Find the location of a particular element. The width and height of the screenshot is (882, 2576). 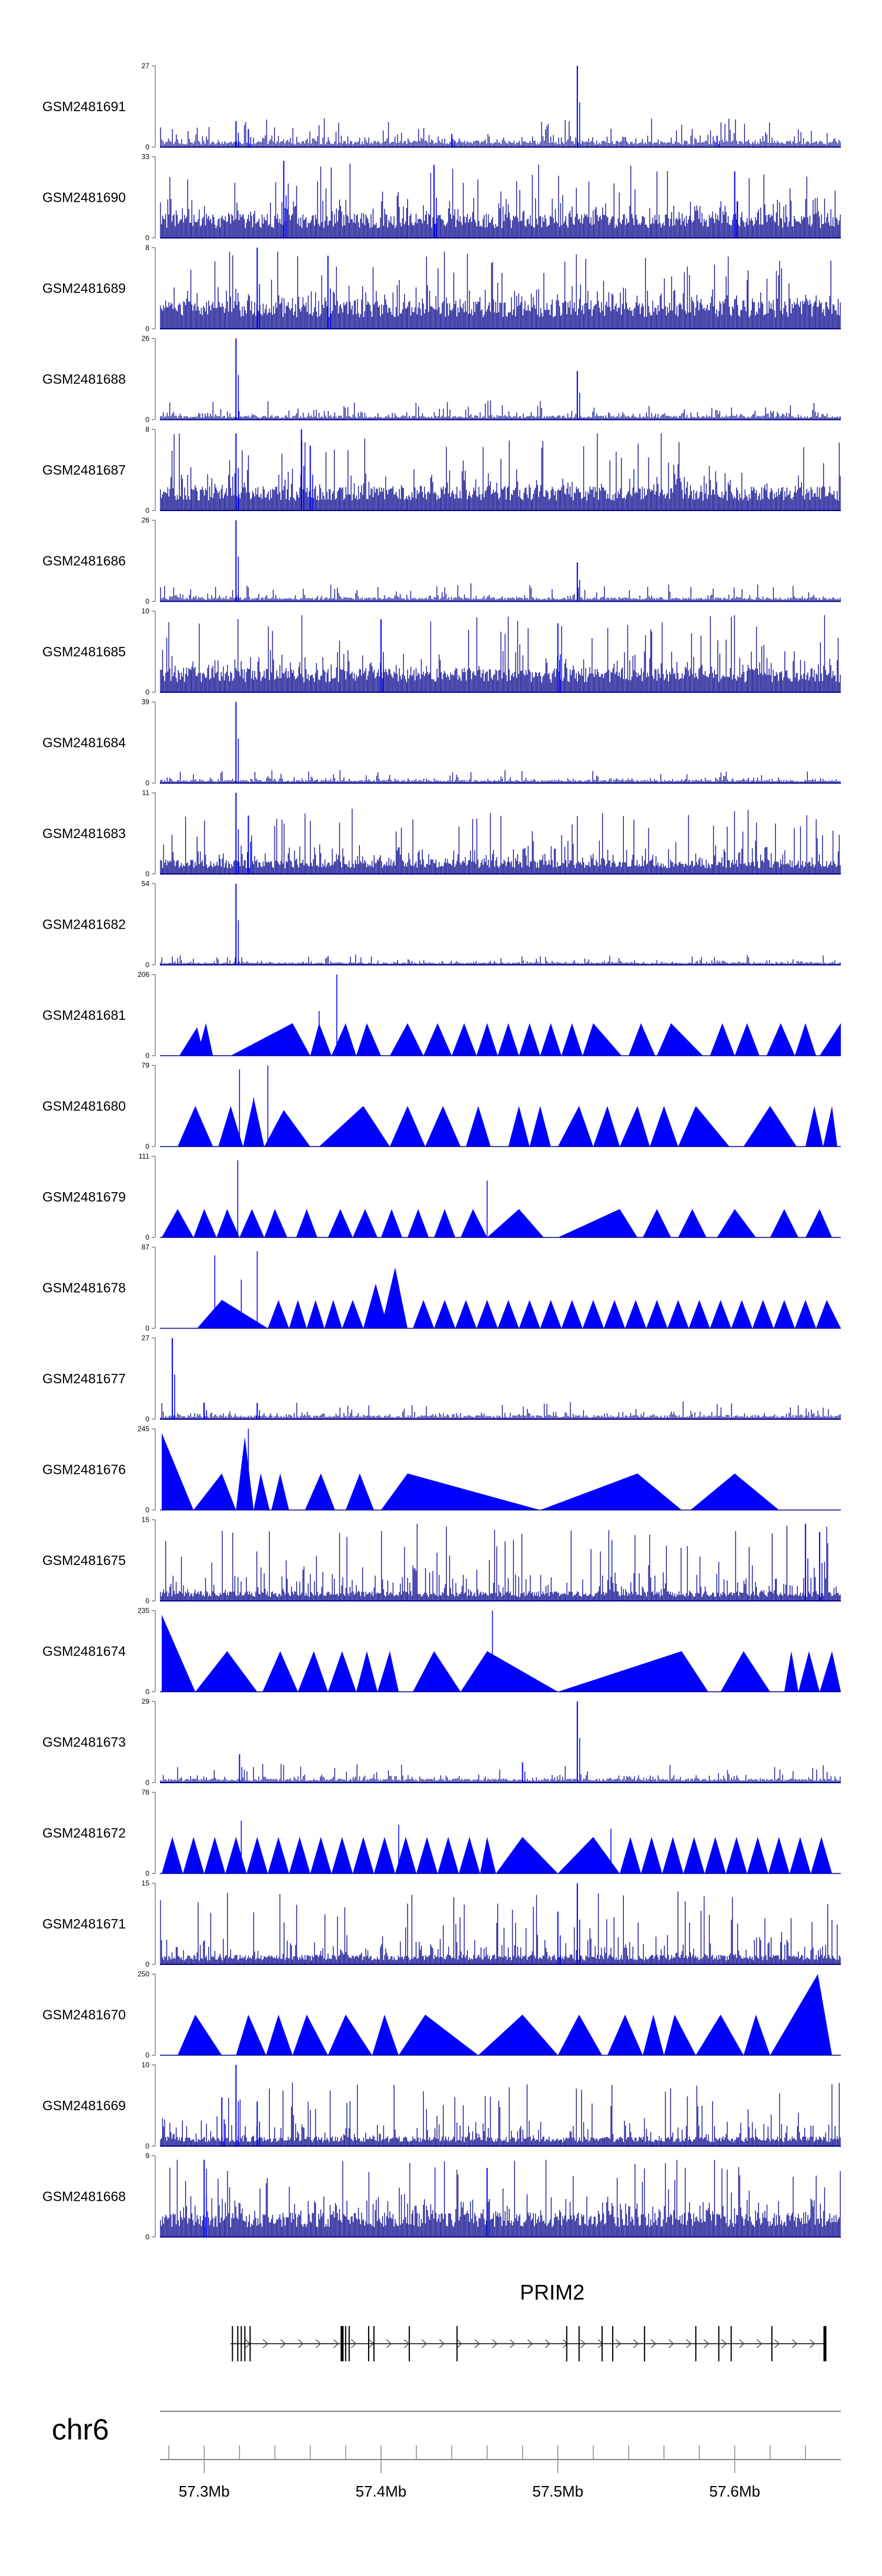

track-label: GSM2481668 is located at coordinates (84, 2196).